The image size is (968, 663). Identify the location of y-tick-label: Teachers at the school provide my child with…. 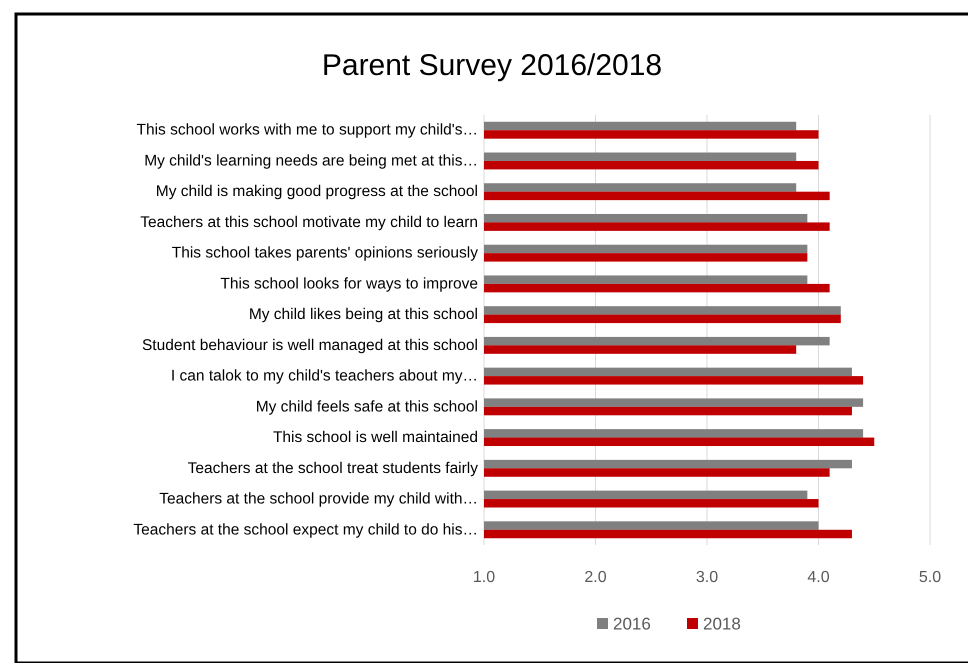
(318, 499).